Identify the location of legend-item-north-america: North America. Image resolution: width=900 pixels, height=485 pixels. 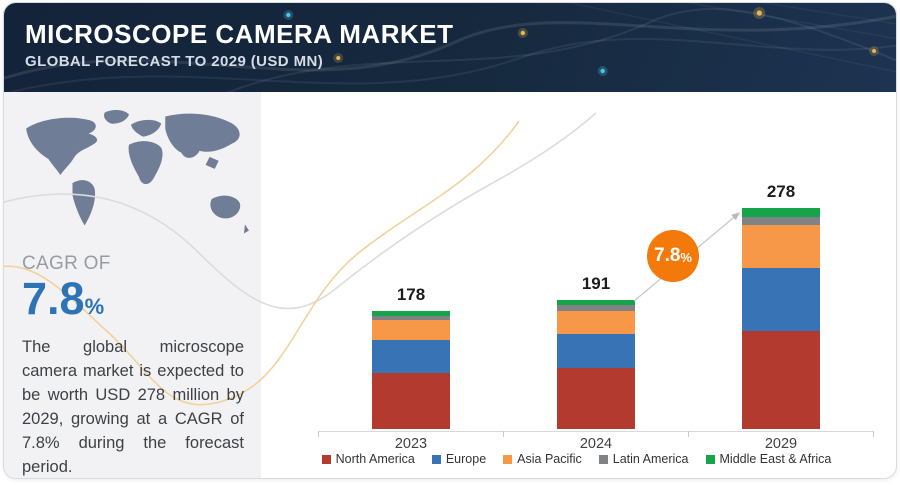
(368, 459).